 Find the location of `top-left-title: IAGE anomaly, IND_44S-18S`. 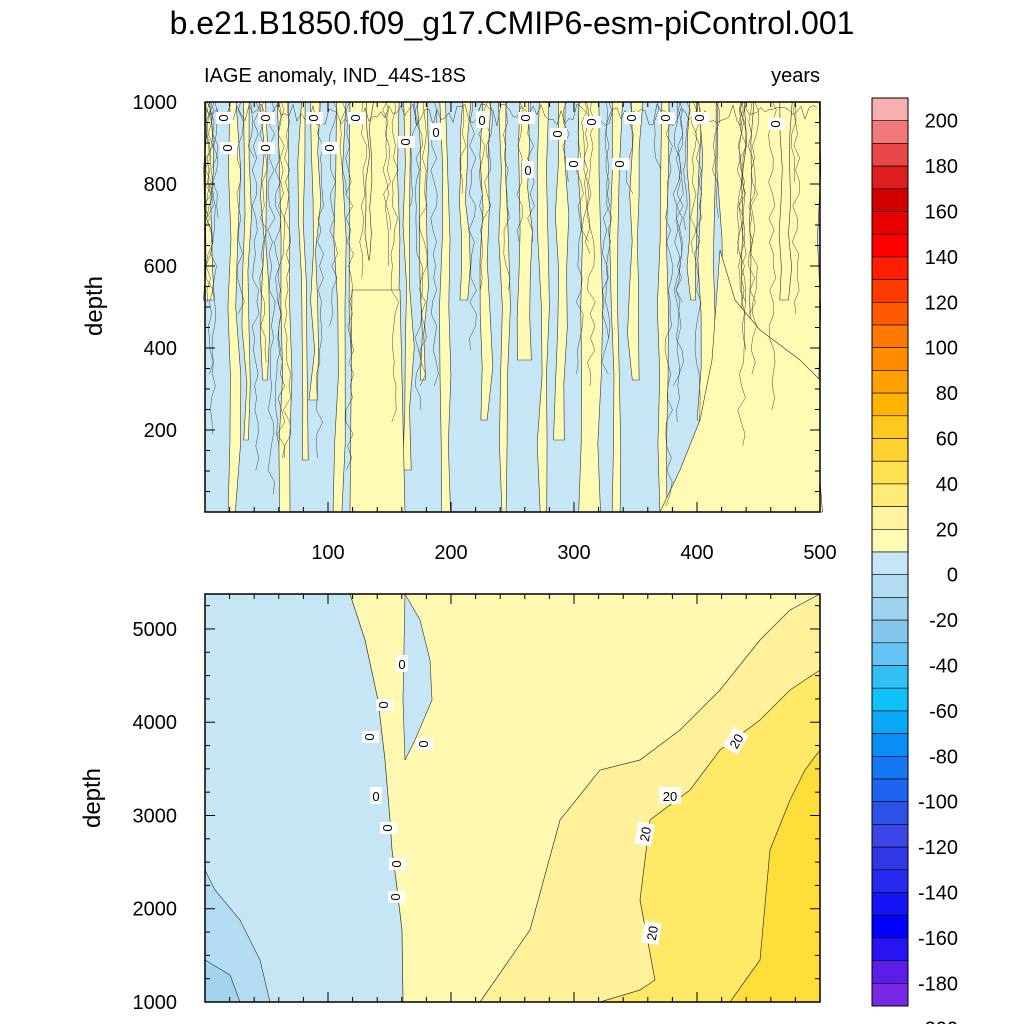

top-left-title: IAGE anomaly, IND_44S-18S is located at coordinates (335, 76).